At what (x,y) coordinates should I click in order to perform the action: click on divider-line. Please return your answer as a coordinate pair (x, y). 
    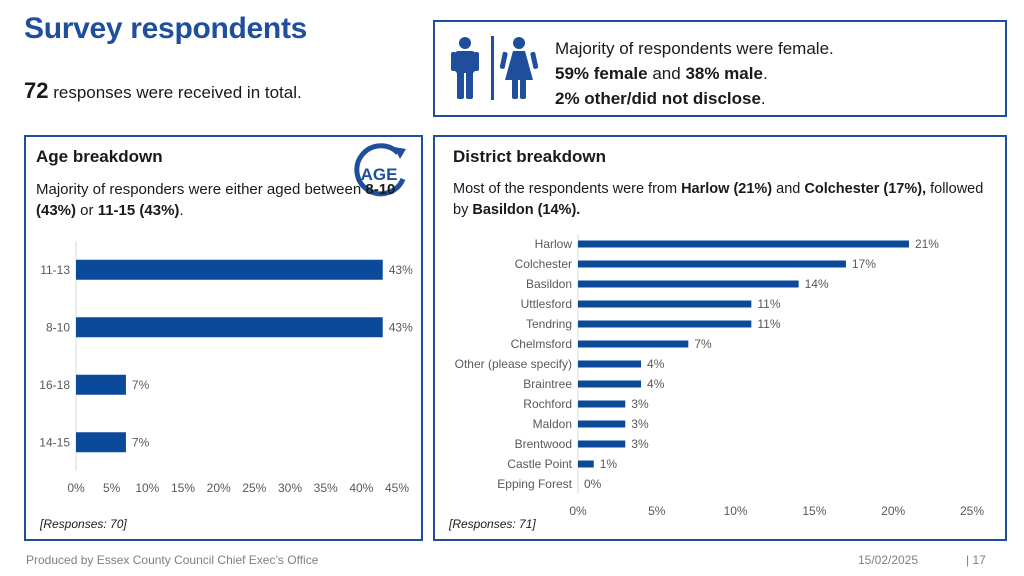
    Looking at the image, I should click on (492, 68).